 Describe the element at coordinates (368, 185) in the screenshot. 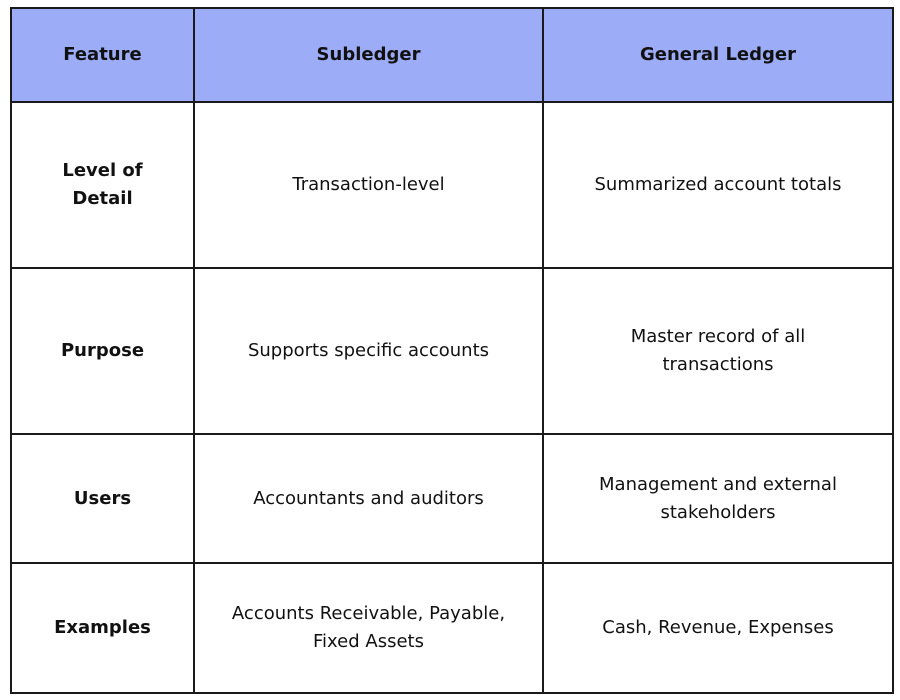

I see `subledger-cell: Transaction-level` at that location.